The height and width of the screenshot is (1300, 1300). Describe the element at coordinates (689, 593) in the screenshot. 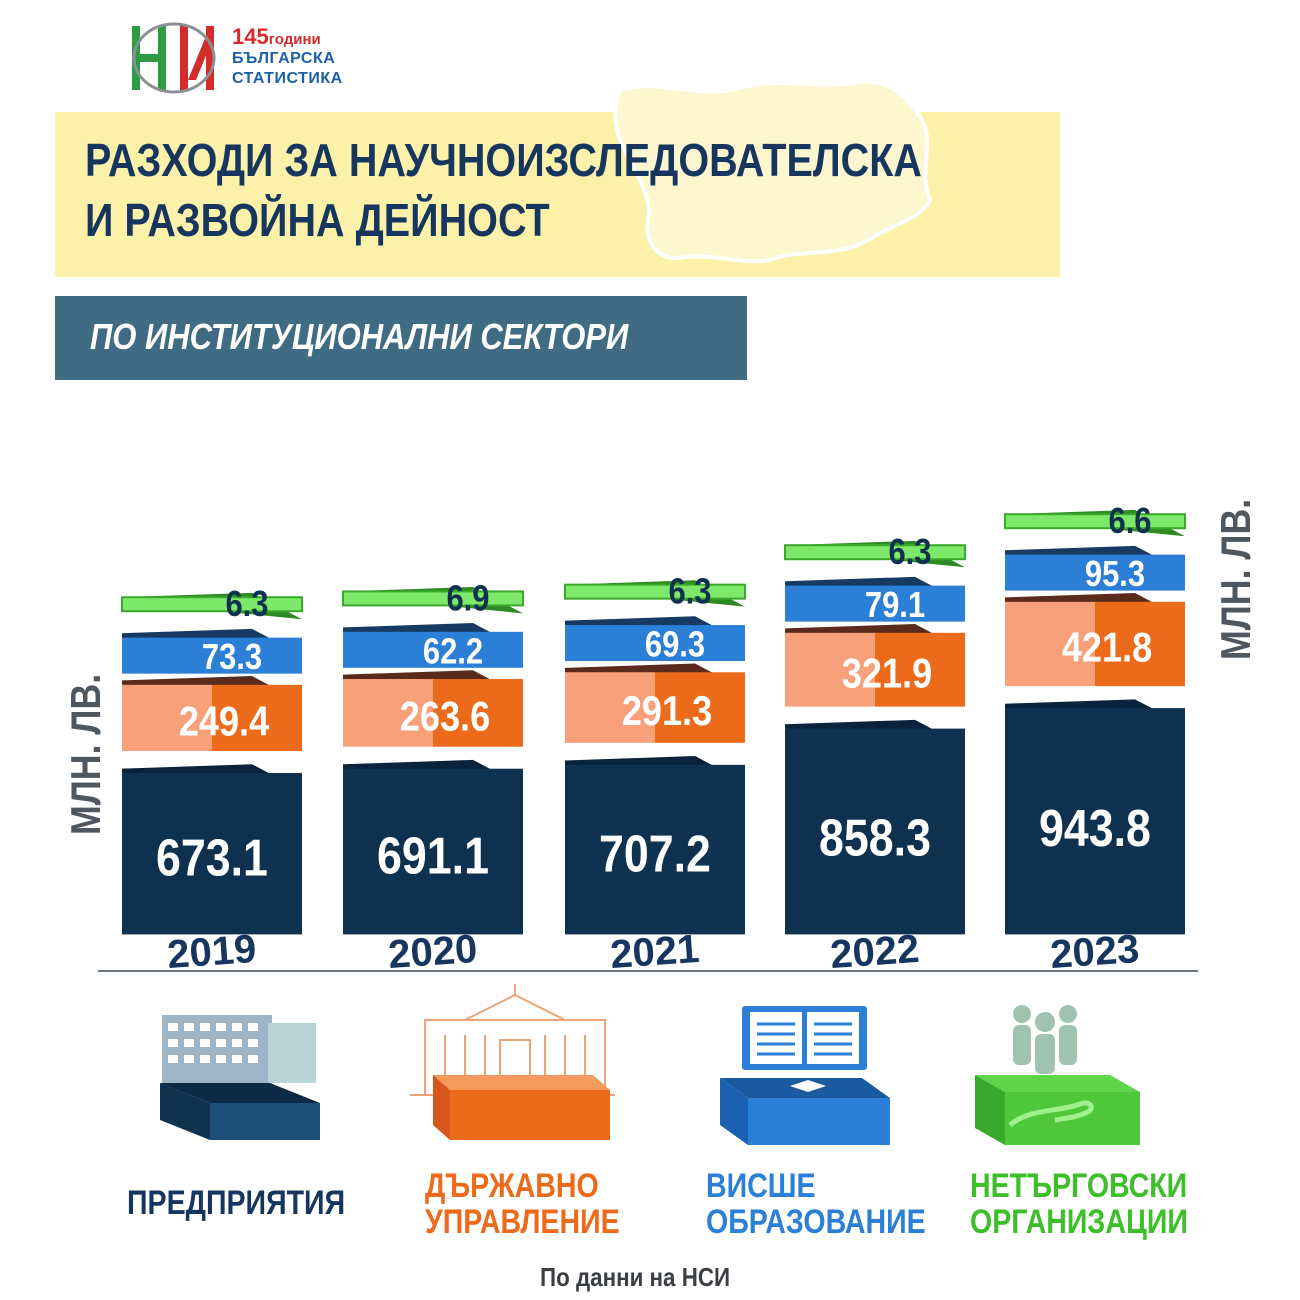

I see `value-label-nonprofit-2021: 6.3` at that location.